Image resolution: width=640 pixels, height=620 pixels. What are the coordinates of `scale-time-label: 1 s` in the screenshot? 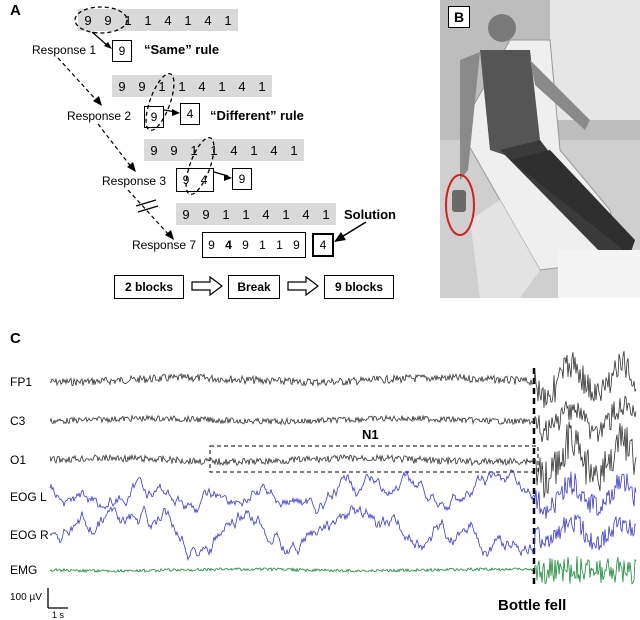 It's located at (58, 615).